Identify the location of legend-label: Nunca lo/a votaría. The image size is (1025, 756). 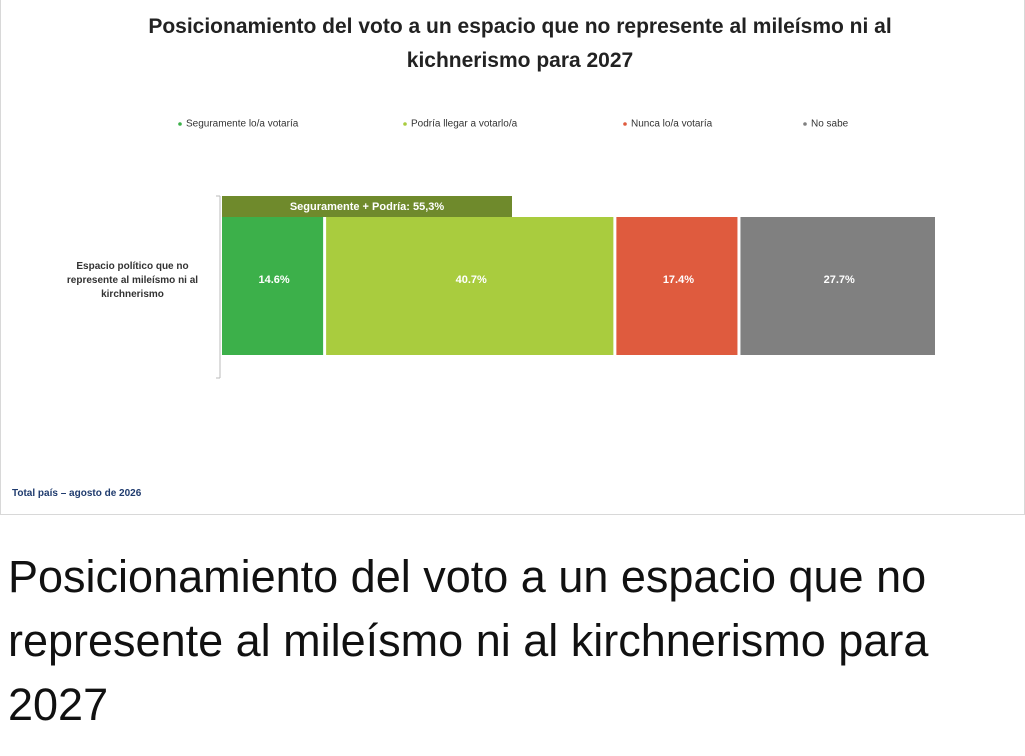
(672, 124).